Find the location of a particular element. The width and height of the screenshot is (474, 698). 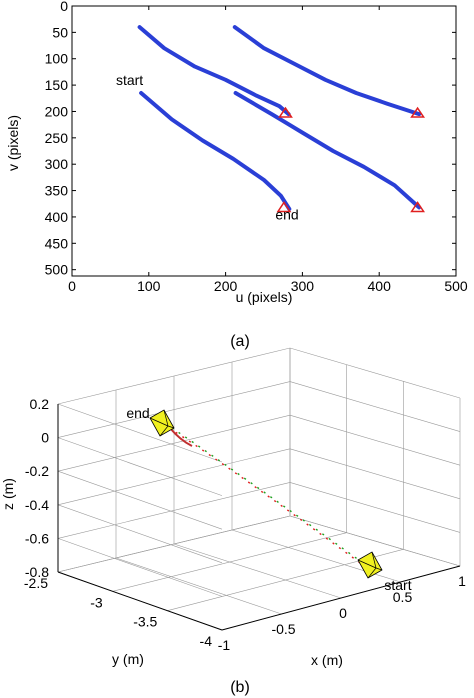

y-tick-label: 250 is located at coordinates (57, 138).